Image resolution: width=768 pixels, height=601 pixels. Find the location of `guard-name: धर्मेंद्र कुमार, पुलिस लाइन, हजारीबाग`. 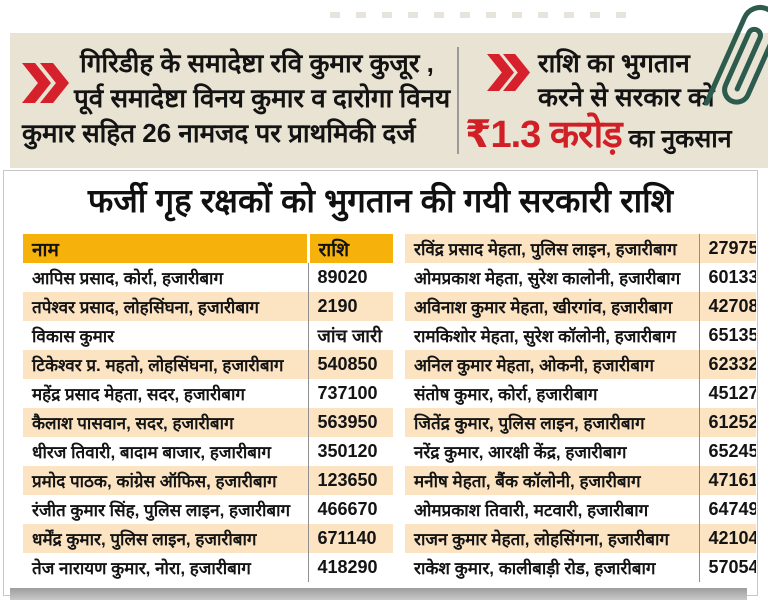

guard-name: धर्मेंद्र कुमार, पुलिस लाइन, हजारीबाग is located at coordinates (144, 539).